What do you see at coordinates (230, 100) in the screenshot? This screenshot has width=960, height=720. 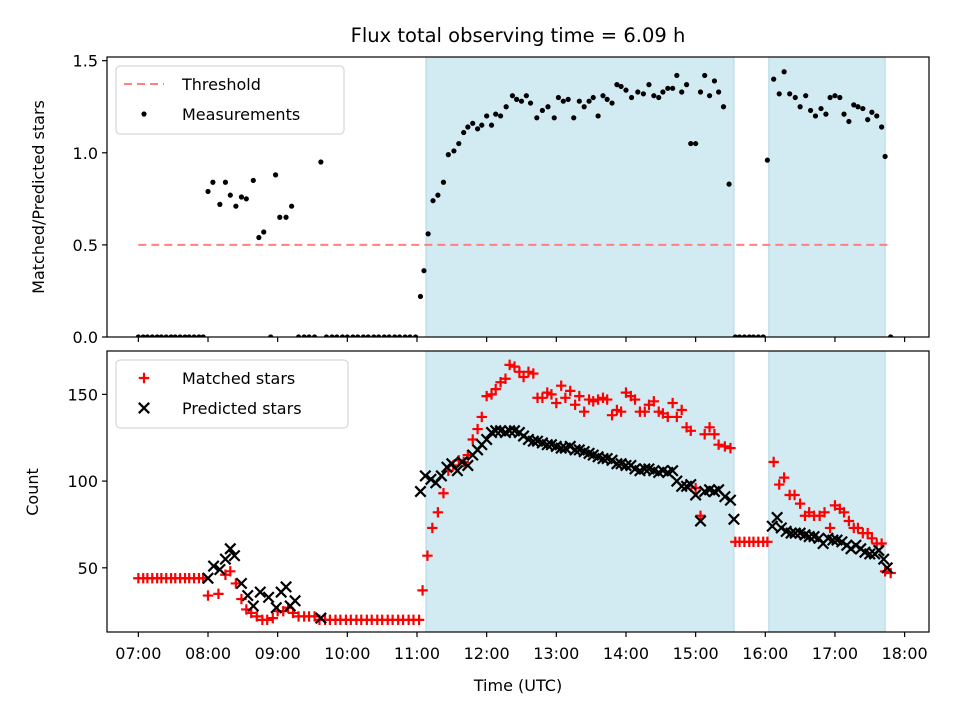 I see `legend-box` at bounding box center [230, 100].